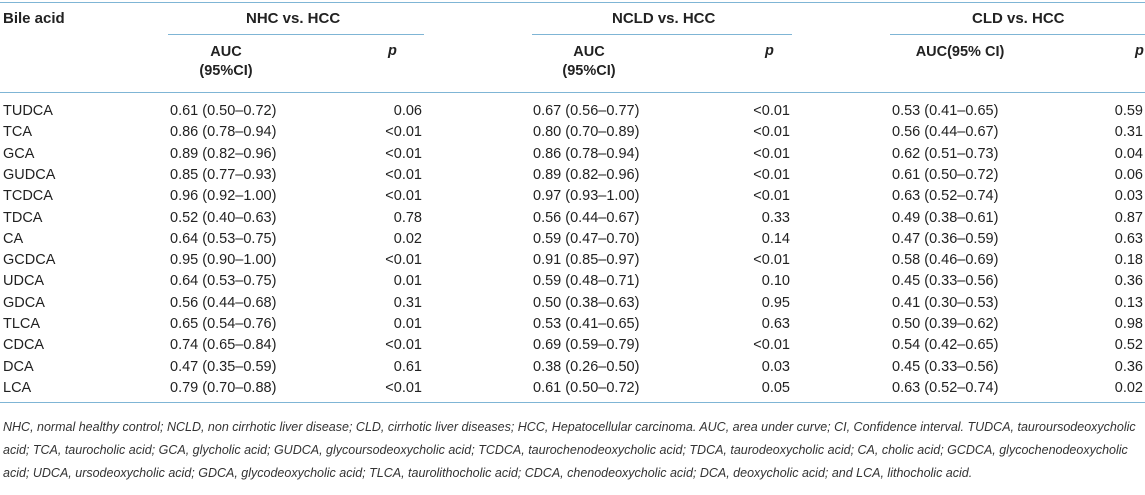 The height and width of the screenshot is (495, 1145). What do you see at coordinates (29, 260) in the screenshot?
I see `bile-acid-cell: GCDCA` at bounding box center [29, 260].